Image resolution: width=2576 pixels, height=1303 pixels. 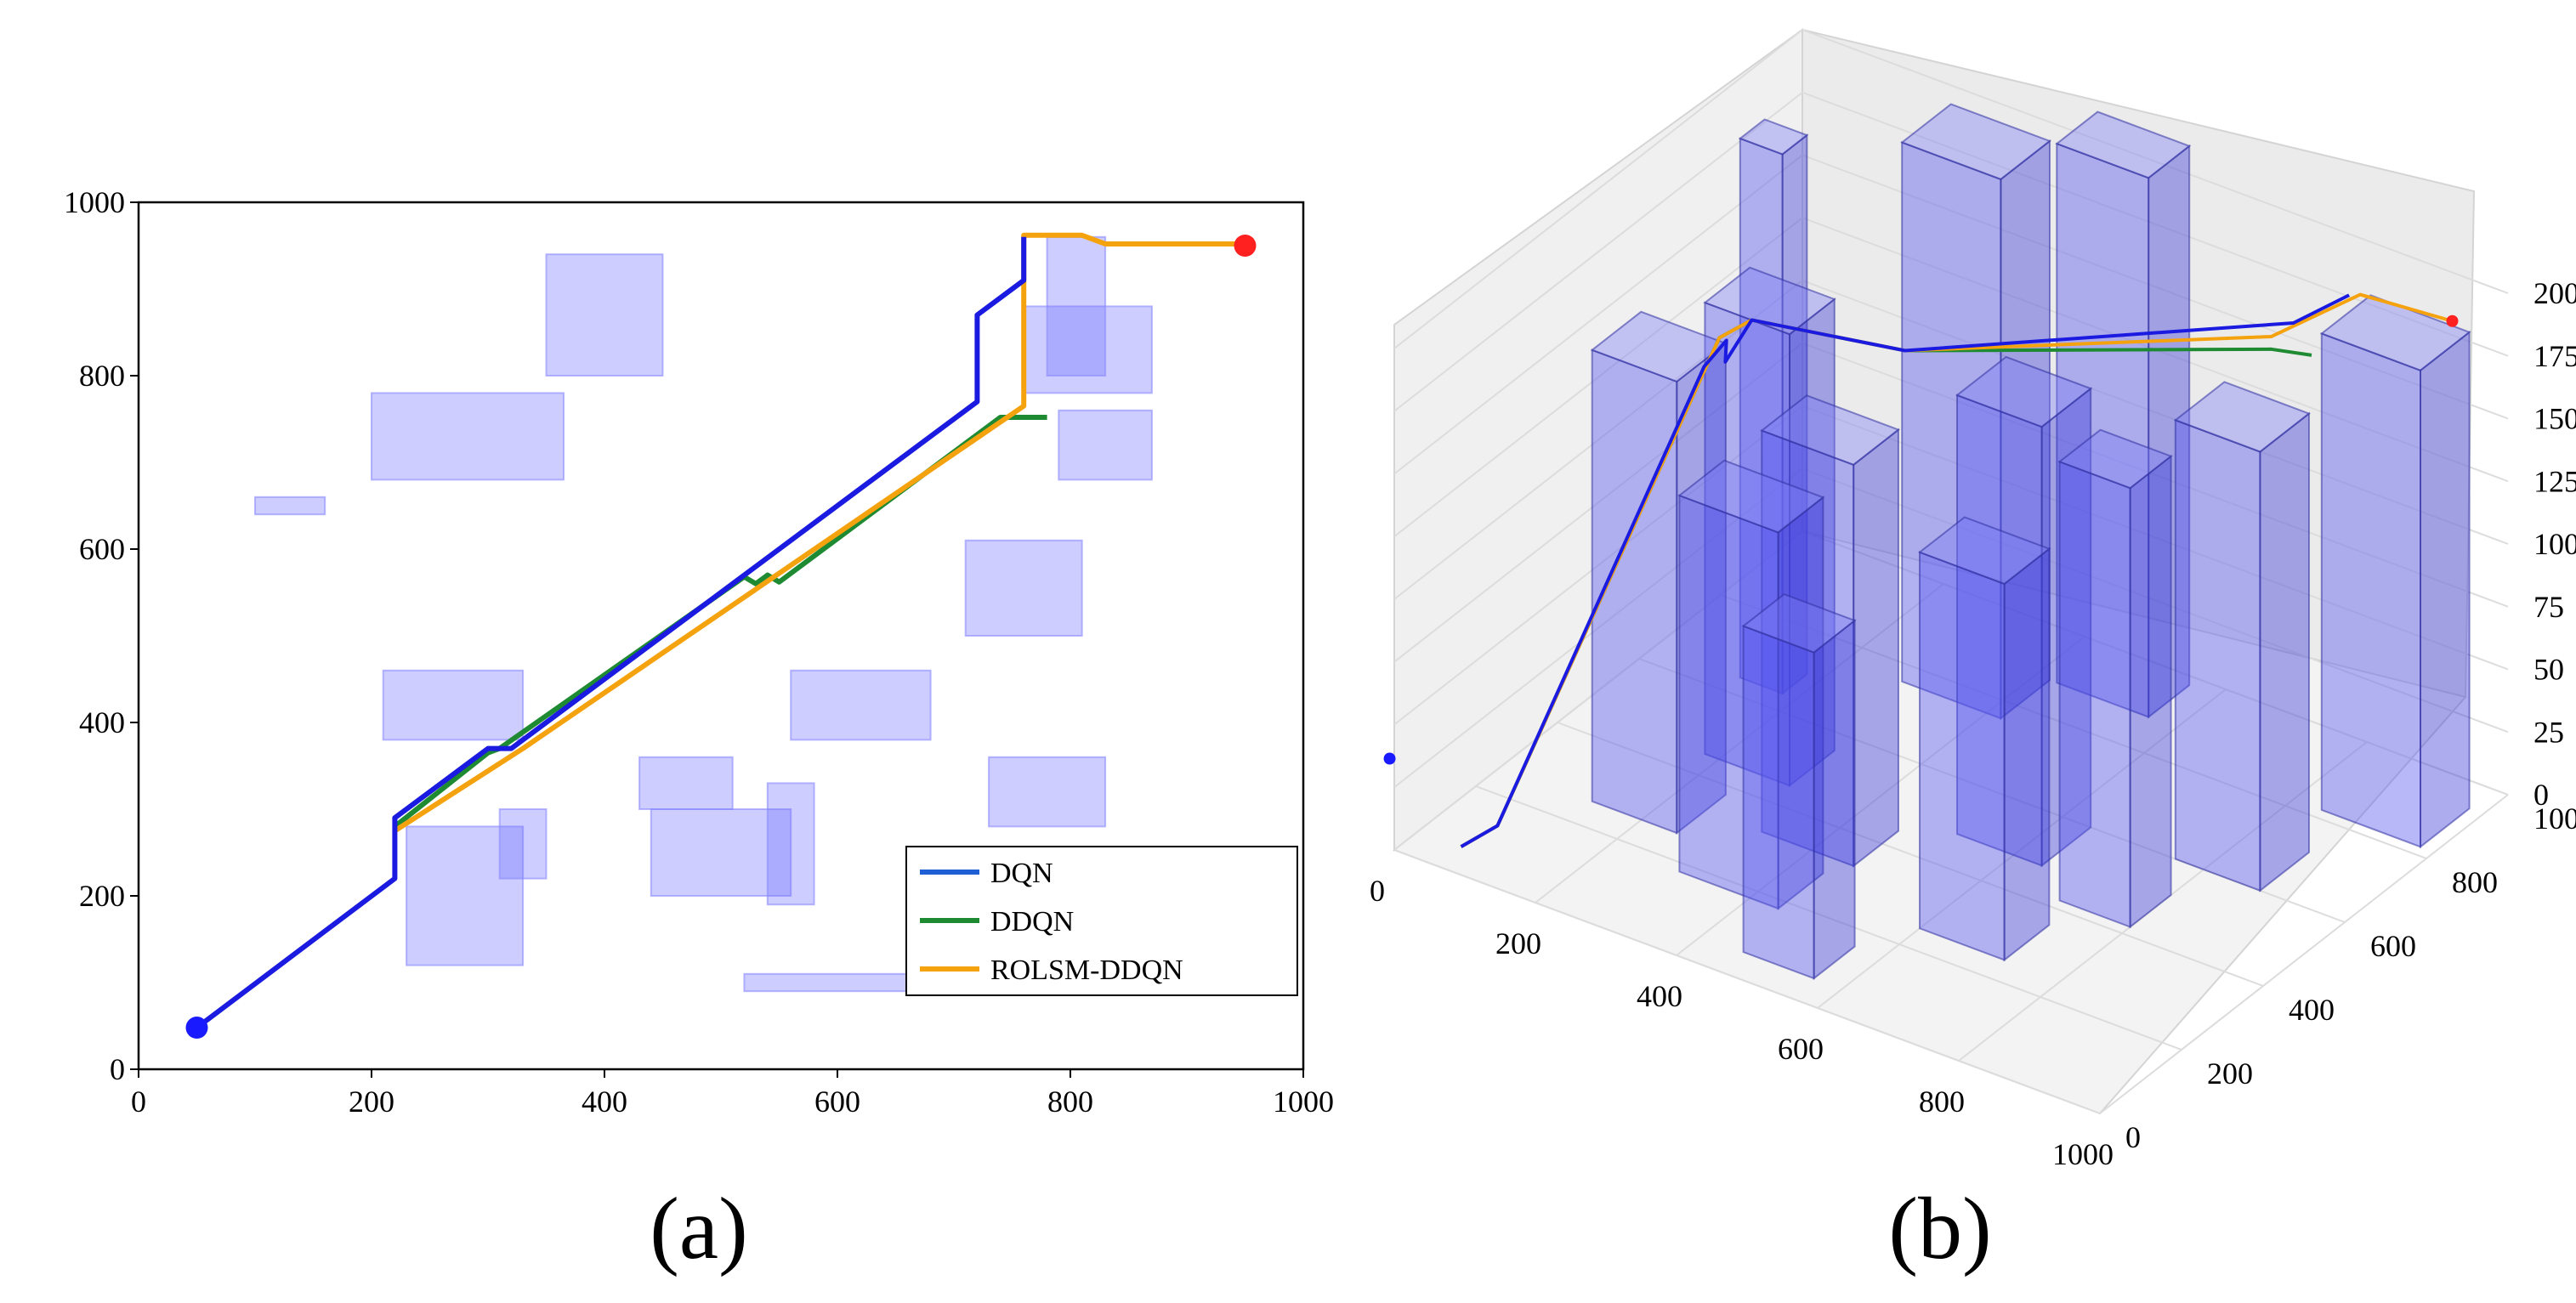 What do you see at coordinates (2554, 293) in the screenshot?
I see `z3d-tick-label: 200` at bounding box center [2554, 293].